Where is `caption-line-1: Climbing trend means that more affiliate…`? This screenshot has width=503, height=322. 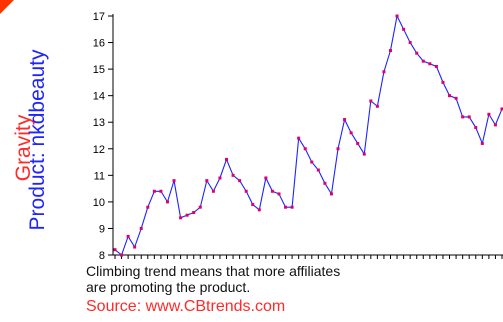
caption-line-1: Climbing trend means that more affiliate… is located at coordinates (213, 271).